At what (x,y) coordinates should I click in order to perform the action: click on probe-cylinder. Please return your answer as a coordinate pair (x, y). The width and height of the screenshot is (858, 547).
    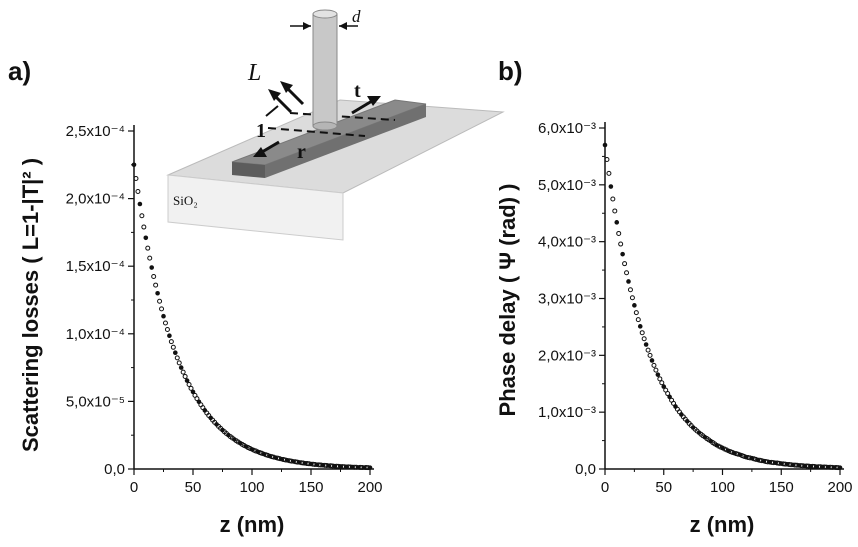
    Looking at the image, I should click on (325, 70).